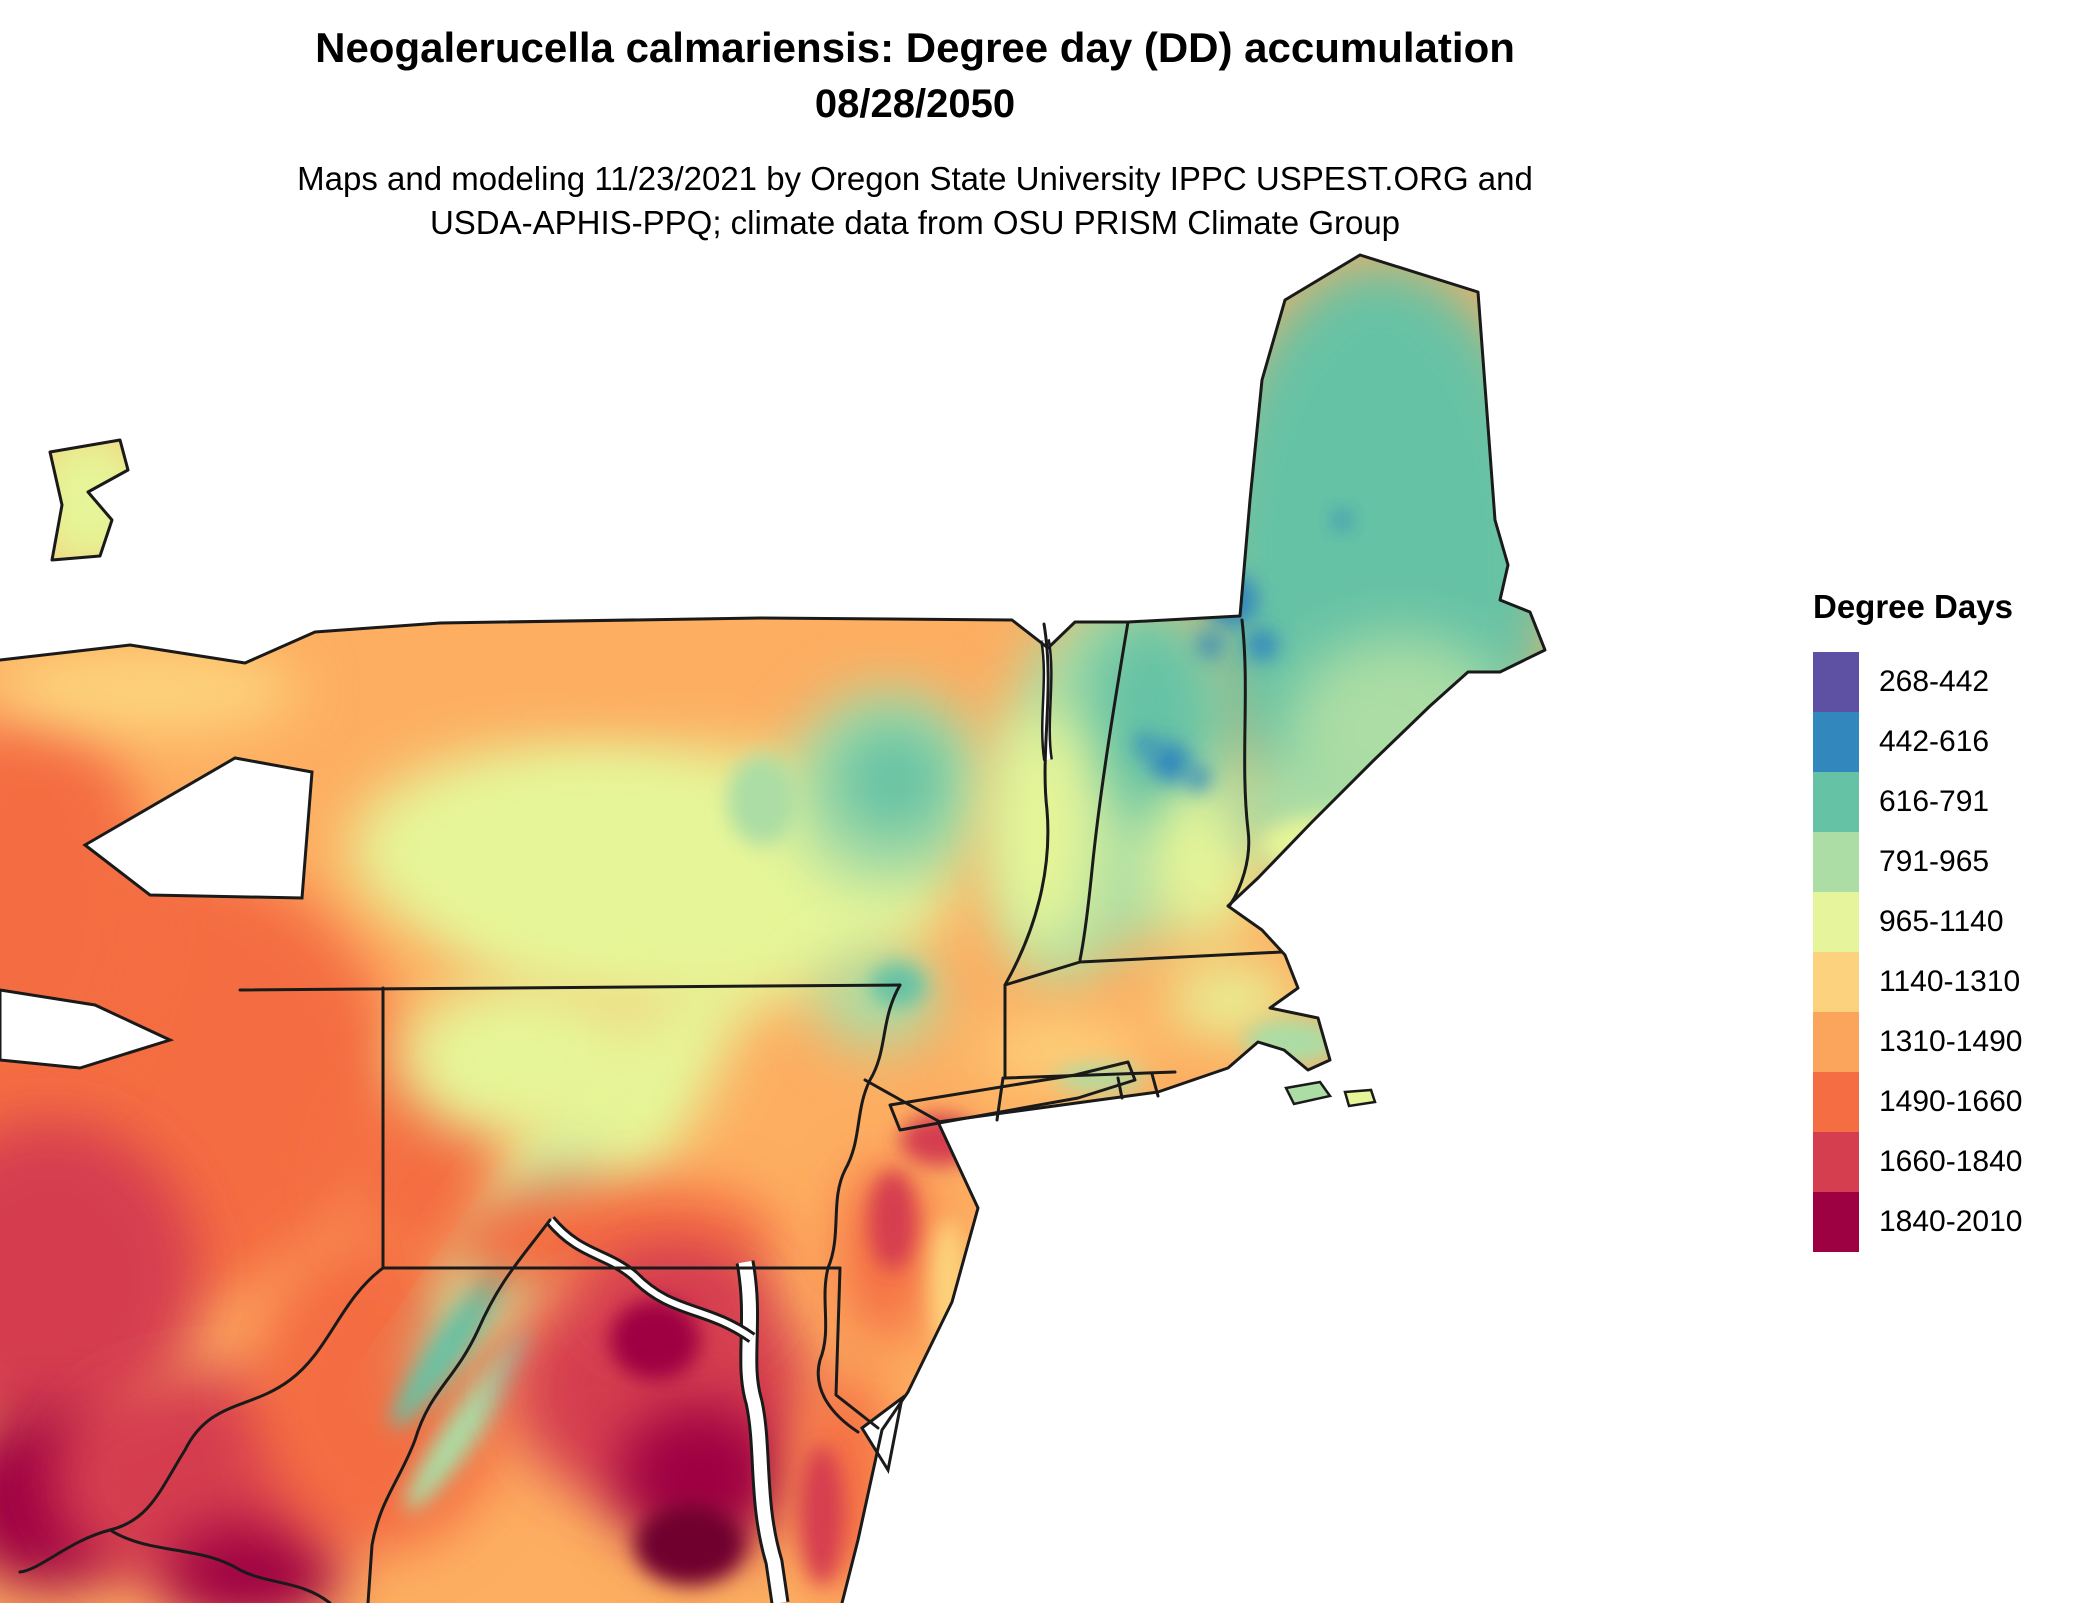  I want to click on legend-item: 1490-1660, so click(1917, 1102).